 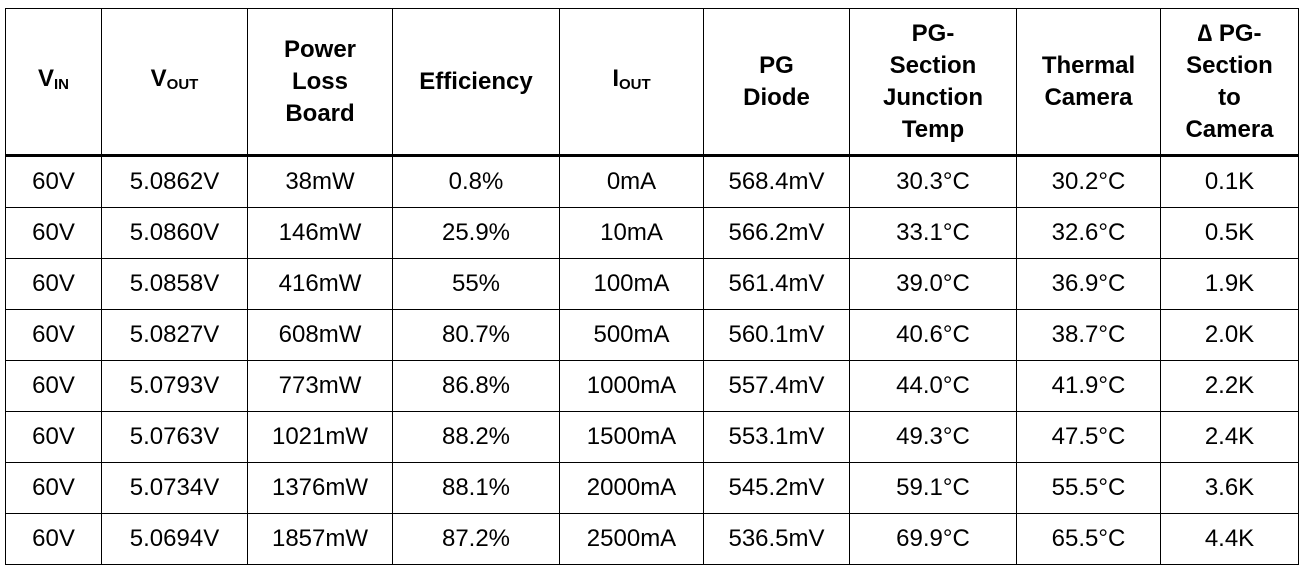 I want to click on table-cell: 59.1°C, so click(x=933, y=488).